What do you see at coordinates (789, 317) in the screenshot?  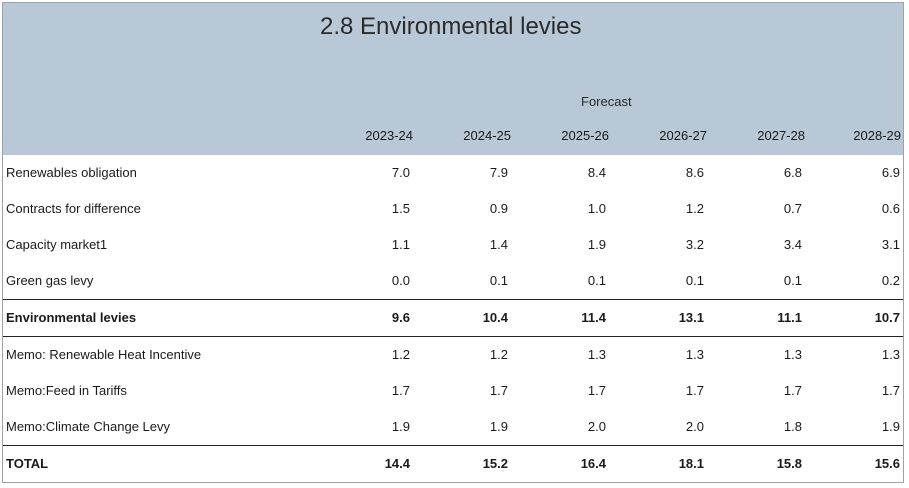 I see `cell-value: 11.1` at bounding box center [789, 317].